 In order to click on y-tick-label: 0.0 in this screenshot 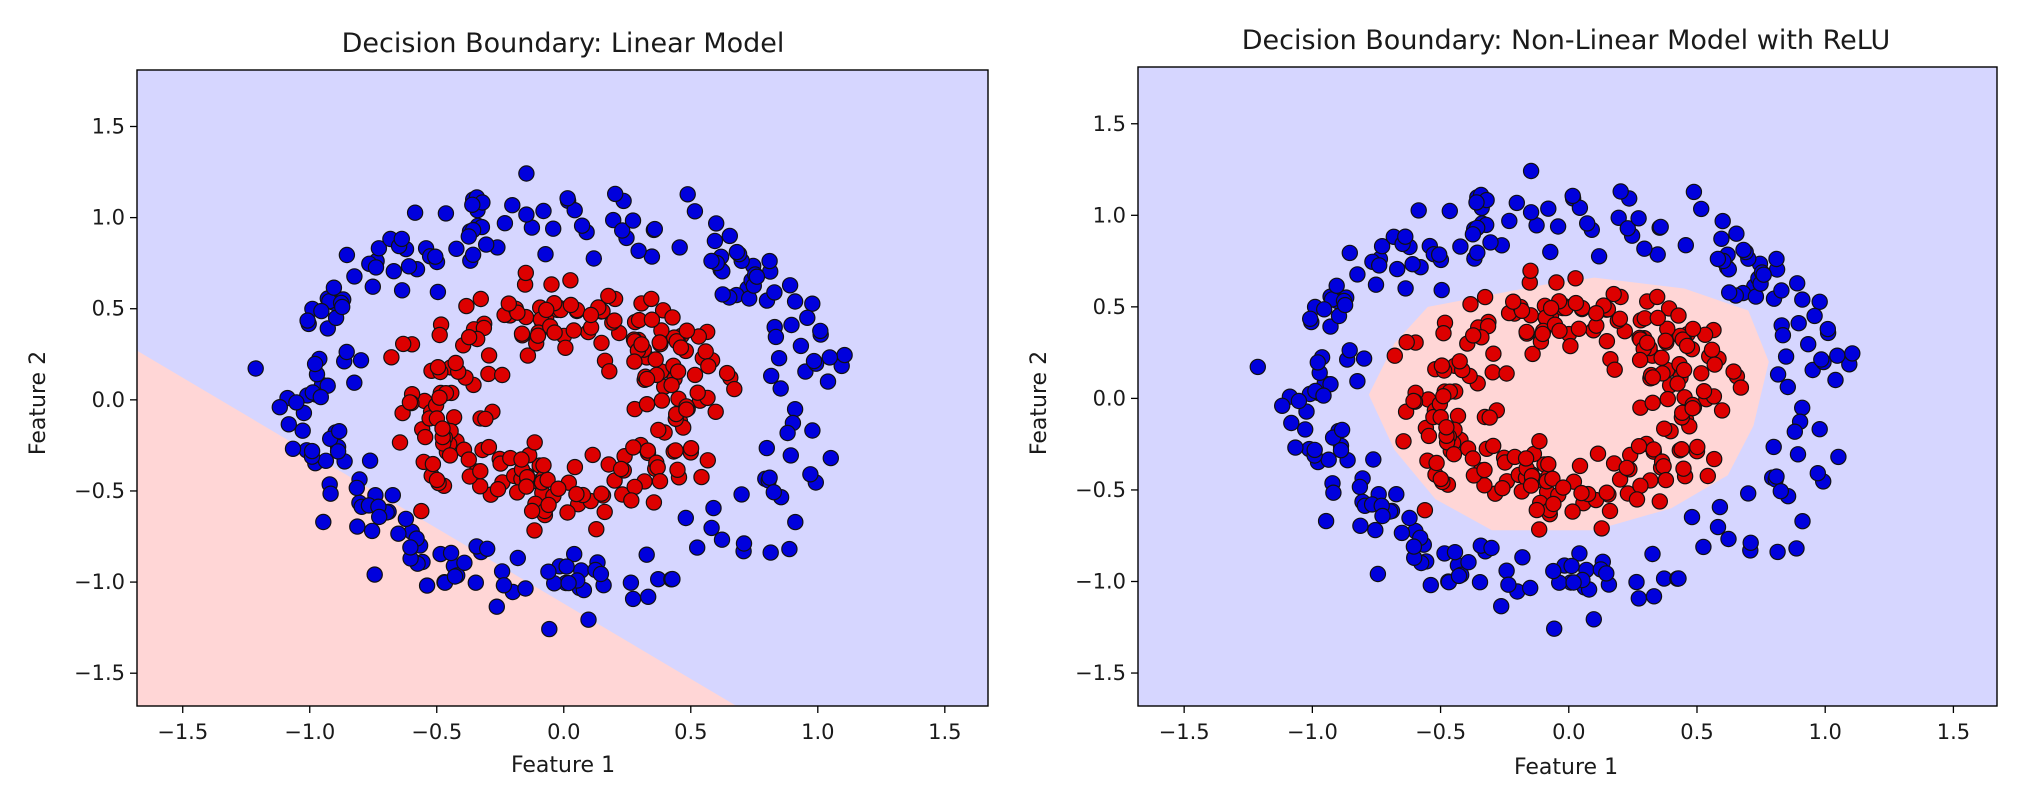, I will do `click(108, 400)`.